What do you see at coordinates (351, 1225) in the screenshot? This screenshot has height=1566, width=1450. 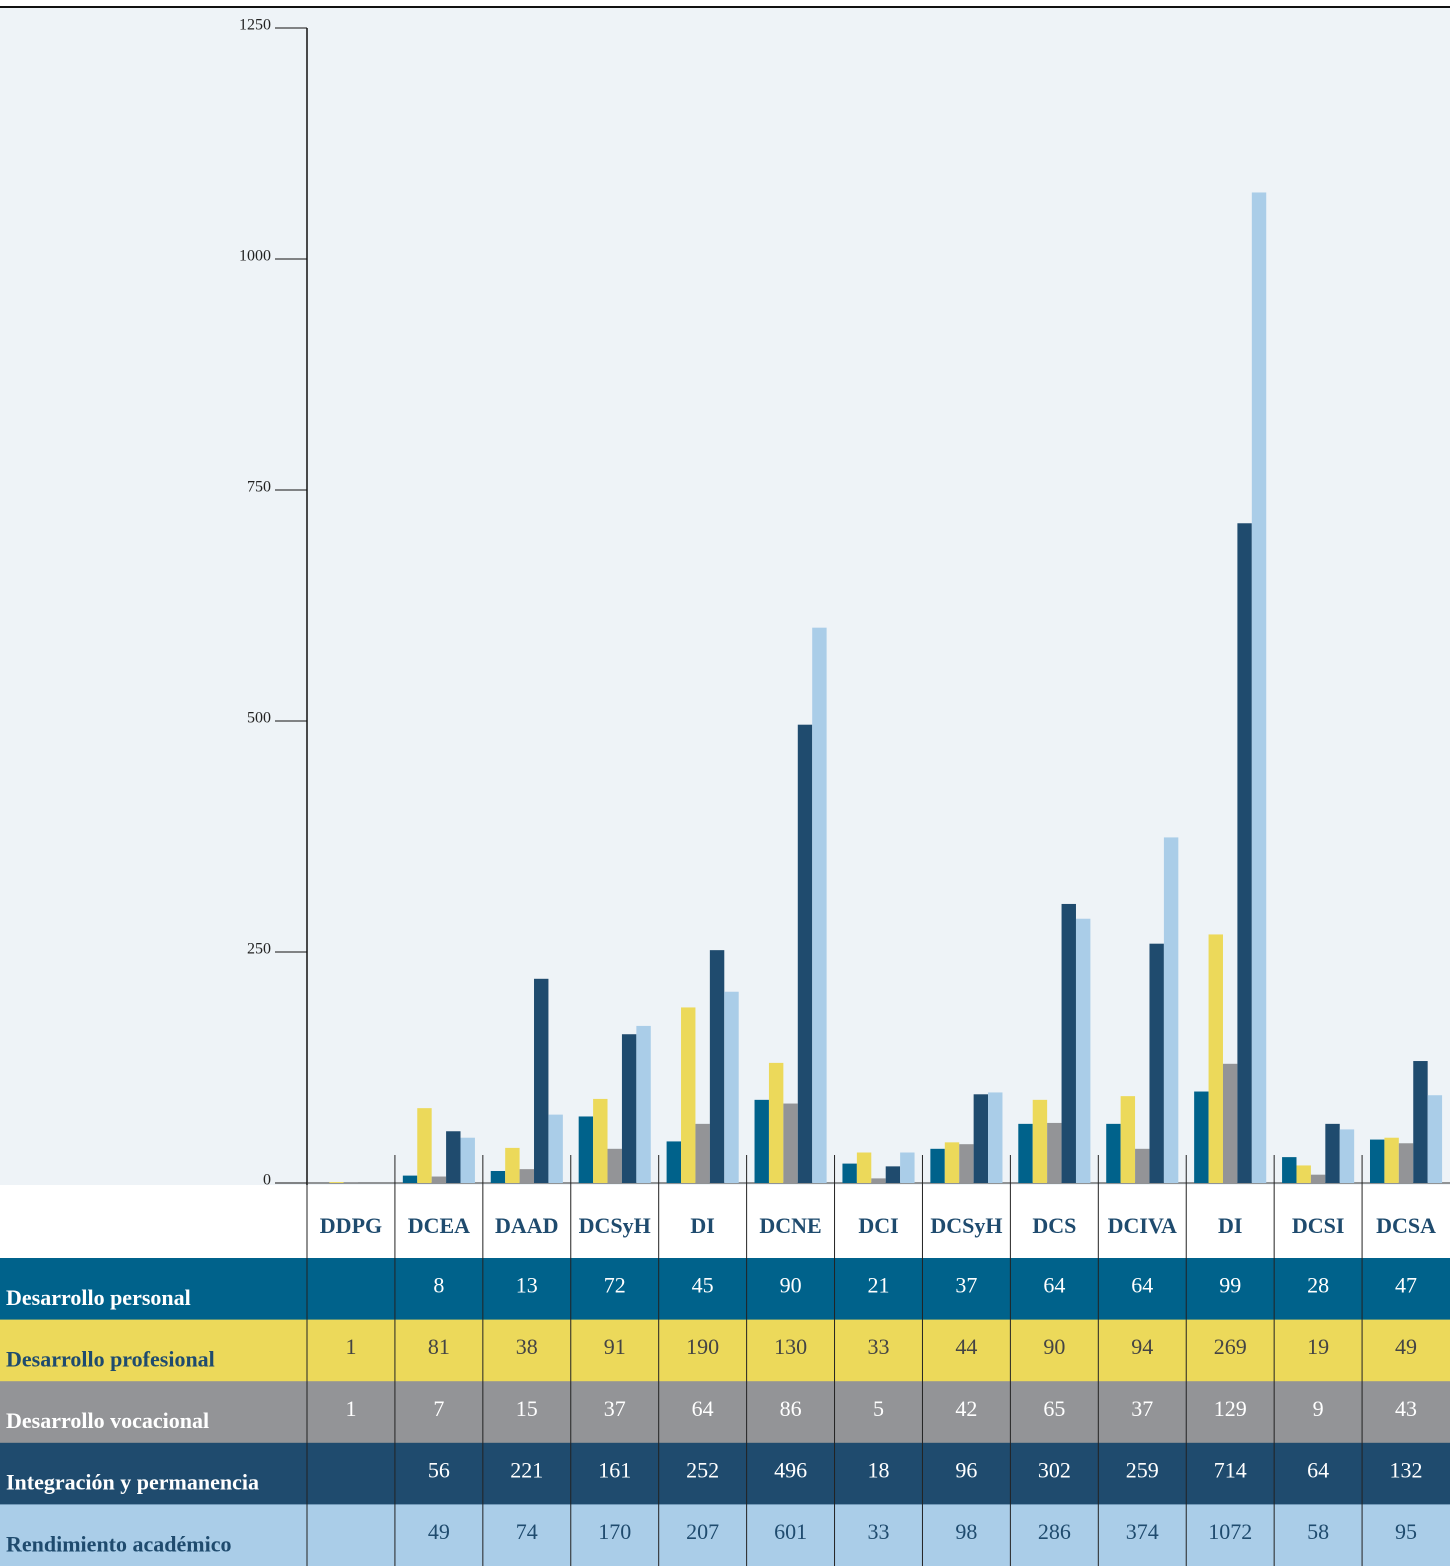 I see `x-tick-label: DDPG` at bounding box center [351, 1225].